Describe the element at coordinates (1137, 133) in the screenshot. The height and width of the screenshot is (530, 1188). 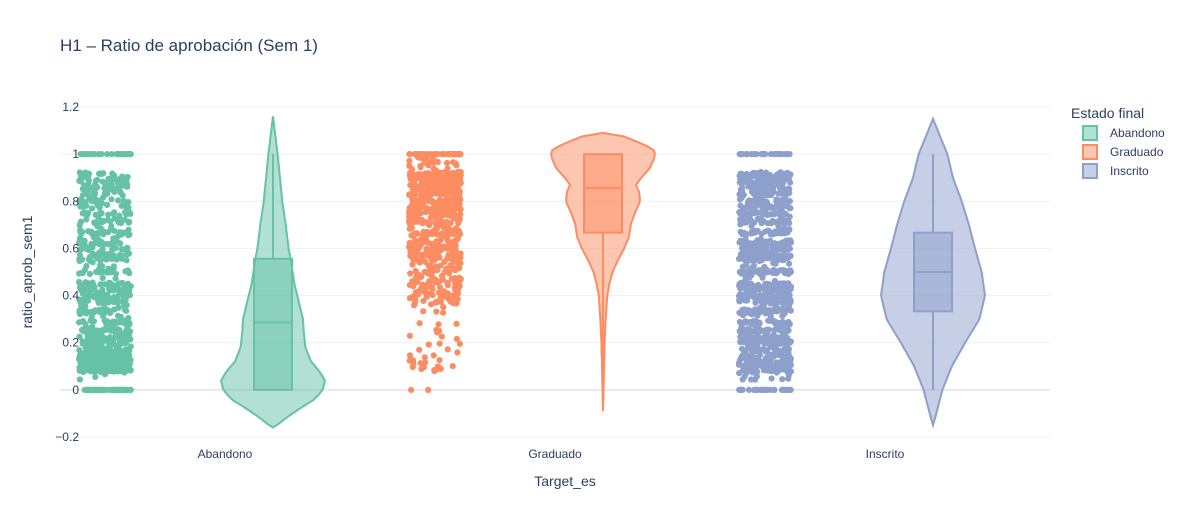
I see `legend-label: Abandono` at that location.